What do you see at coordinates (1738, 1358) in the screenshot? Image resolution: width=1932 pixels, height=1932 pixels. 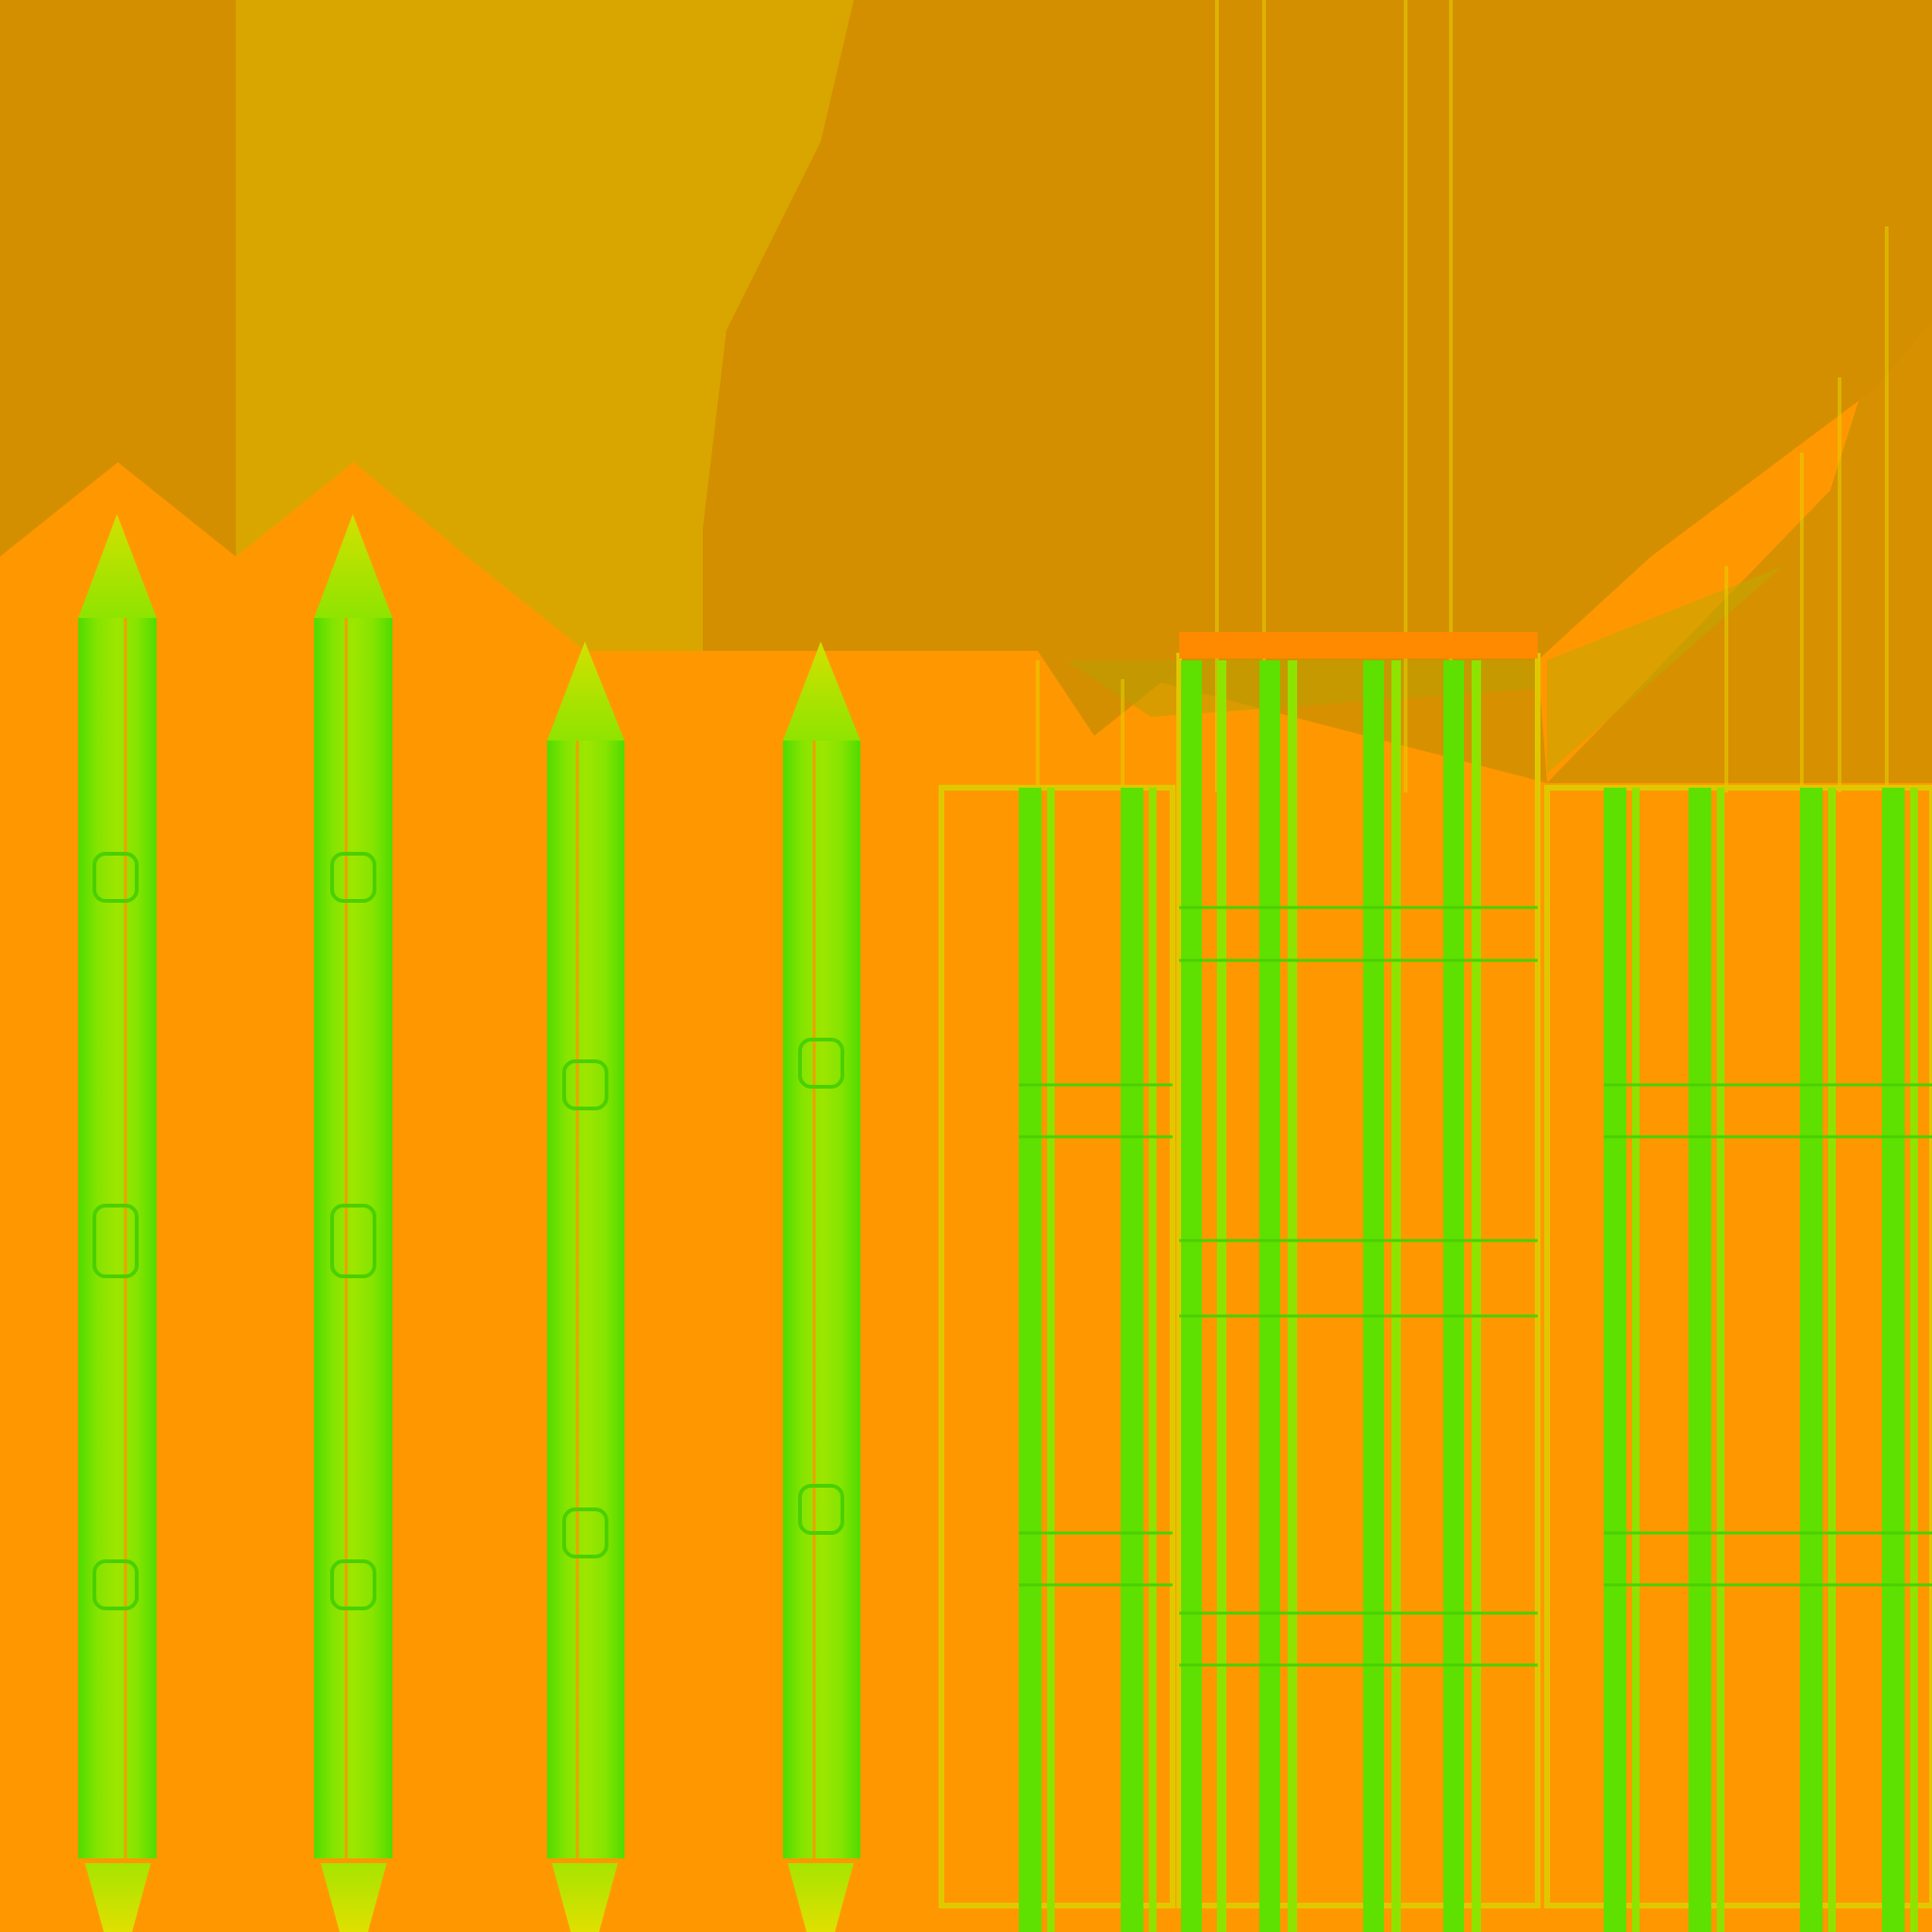 I see `panel-right` at bounding box center [1738, 1358].